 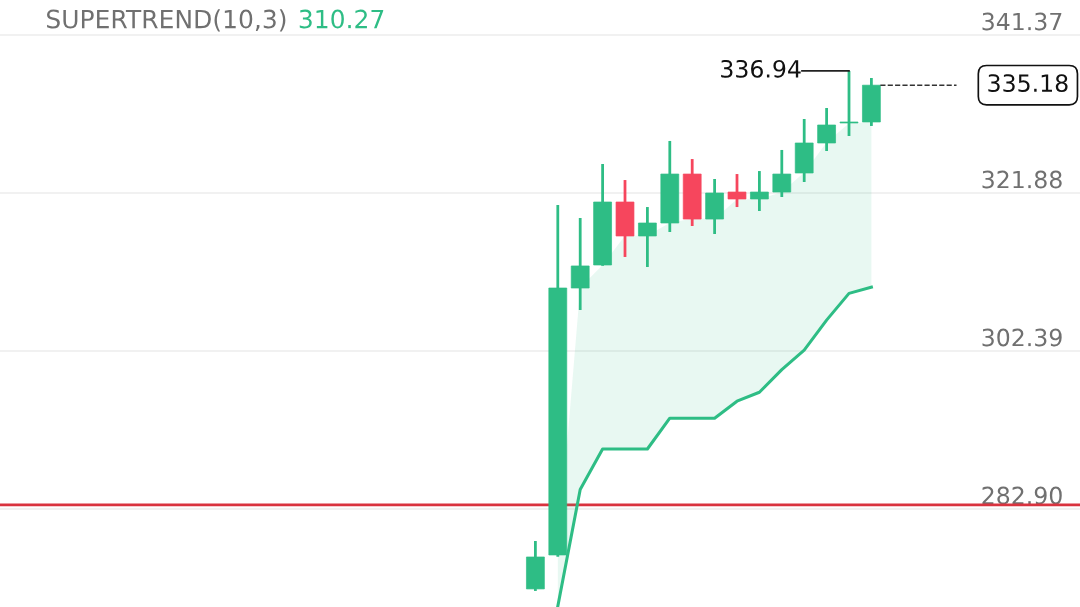 What do you see at coordinates (1022, 179) in the screenshot?
I see `y-tick-label: 321.88` at bounding box center [1022, 179].